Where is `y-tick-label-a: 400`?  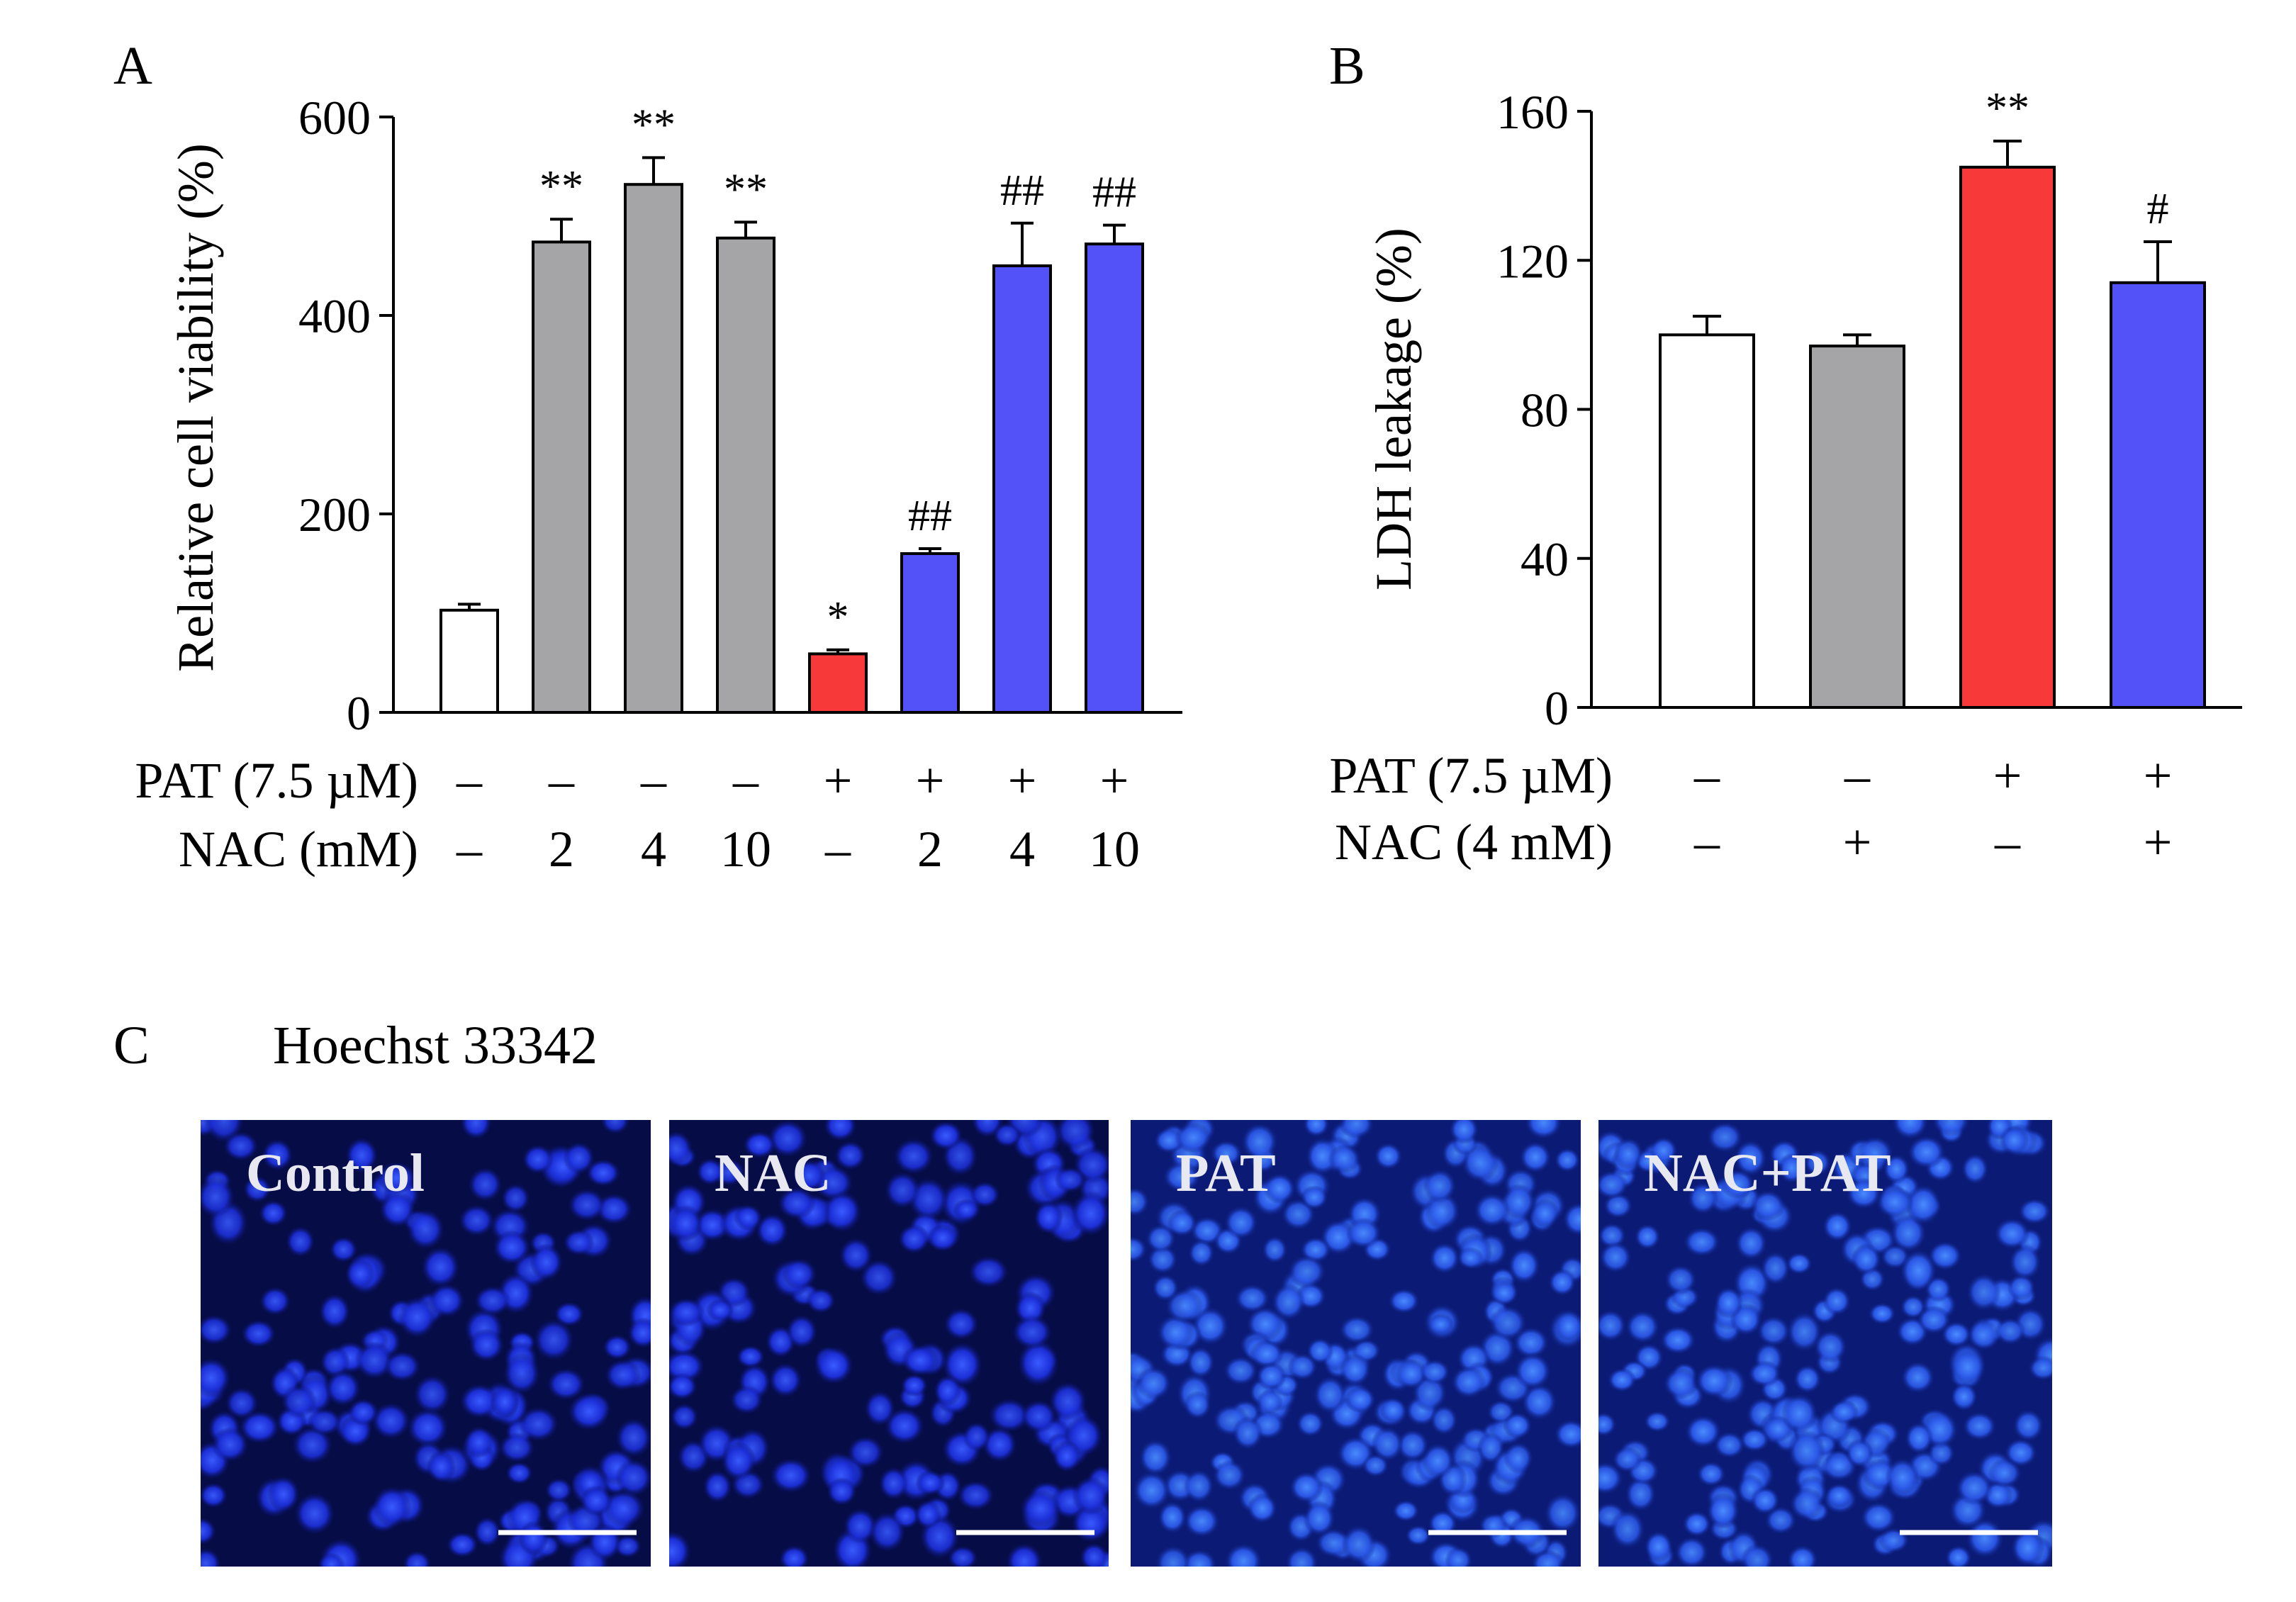
y-tick-label-a: 400 is located at coordinates (335, 316).